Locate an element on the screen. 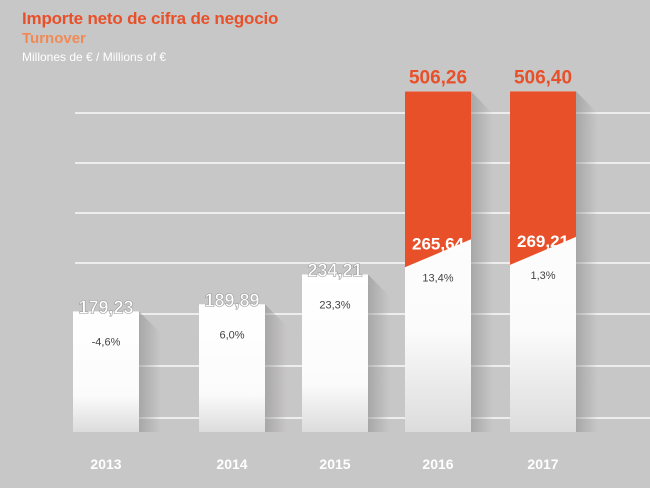 The image size is (650, 488). x-tick-label-2015: 2015 is located at coordinates (334, 464).